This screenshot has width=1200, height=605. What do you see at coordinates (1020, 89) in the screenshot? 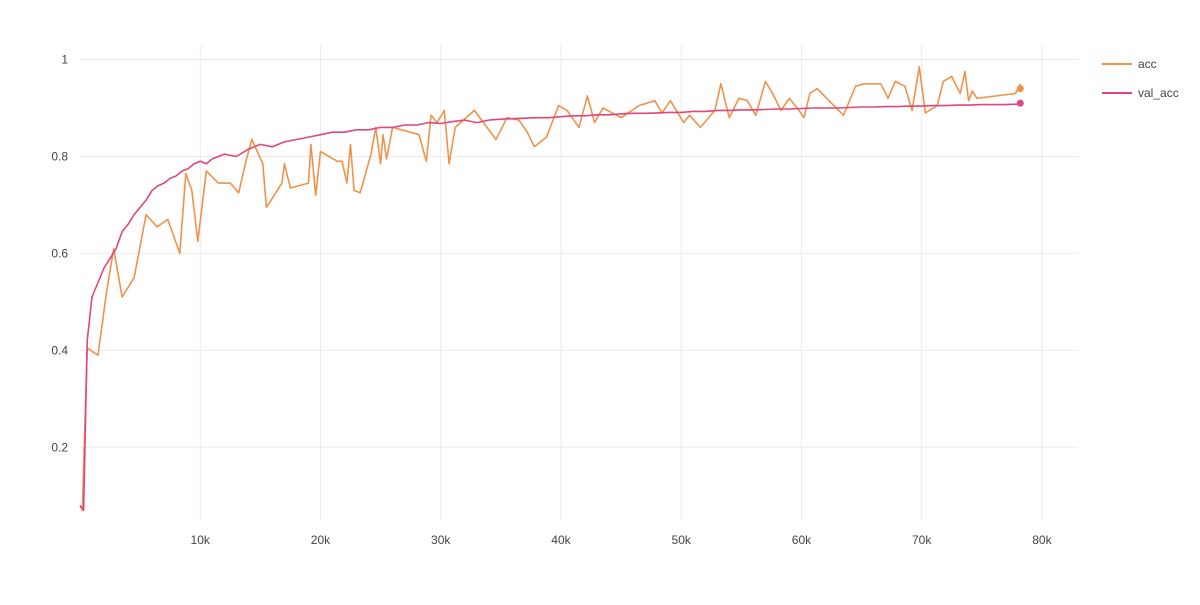
I see `series-end-marker-acc` at bounding box center [1020, 89].